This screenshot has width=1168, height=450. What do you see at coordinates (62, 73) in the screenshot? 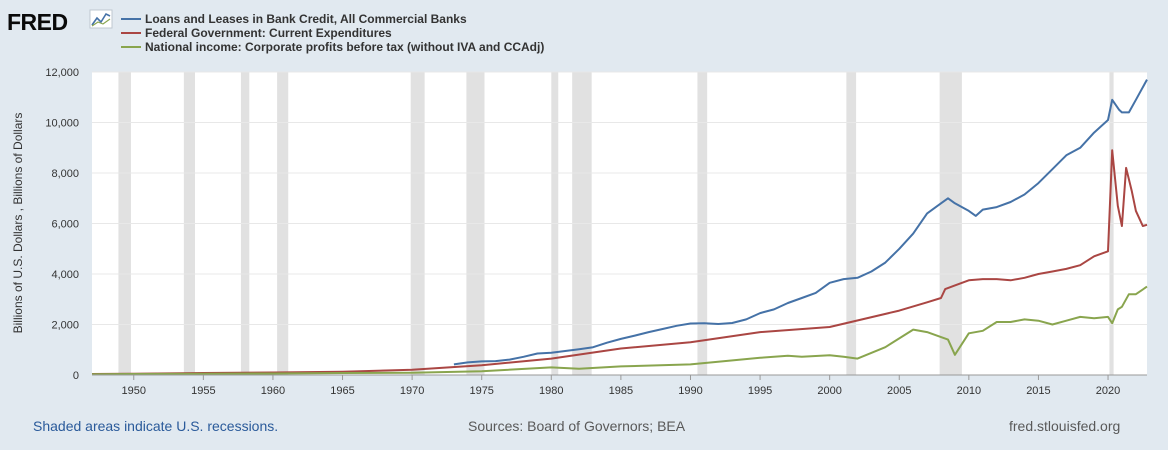
I see `y-tick-label: 12,000` at bounding box center [62, 73].